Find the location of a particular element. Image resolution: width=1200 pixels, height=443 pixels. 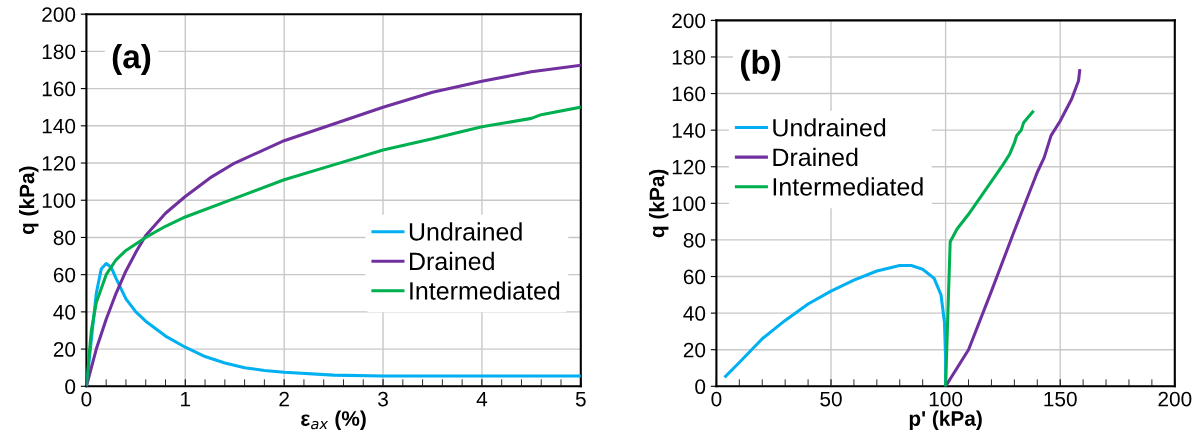

x-tick-label: 3 is located at coordinates (383, 399).